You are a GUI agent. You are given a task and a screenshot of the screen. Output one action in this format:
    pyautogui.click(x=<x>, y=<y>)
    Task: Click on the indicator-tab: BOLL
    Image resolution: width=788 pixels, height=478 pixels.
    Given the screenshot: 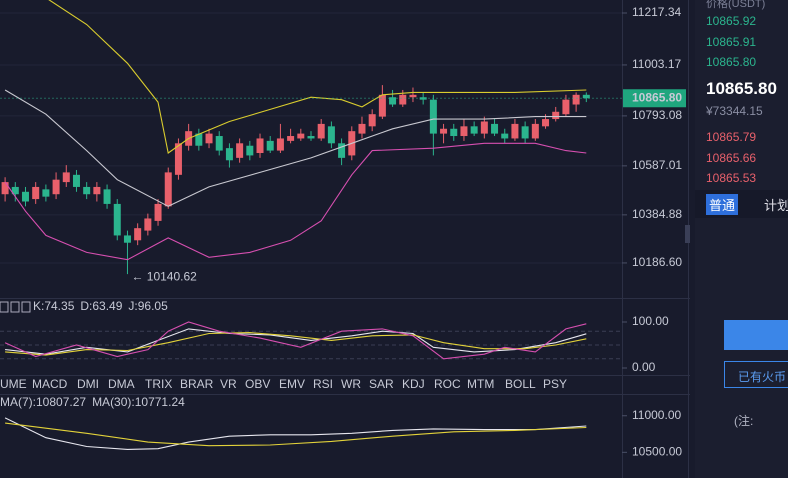 What is the action you would take?
    pyautogui.click(x=520, y=384)
    